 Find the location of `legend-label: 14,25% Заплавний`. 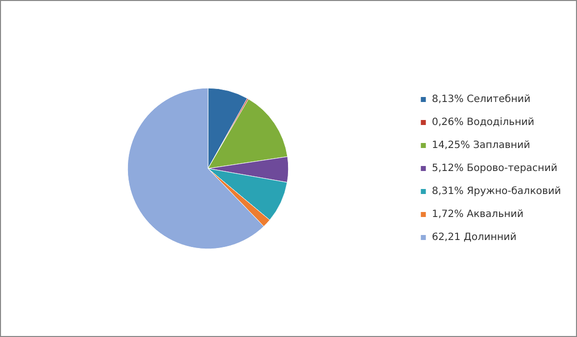

legend-label: 14,25% Заплавний is located at coordinates (481, 145).